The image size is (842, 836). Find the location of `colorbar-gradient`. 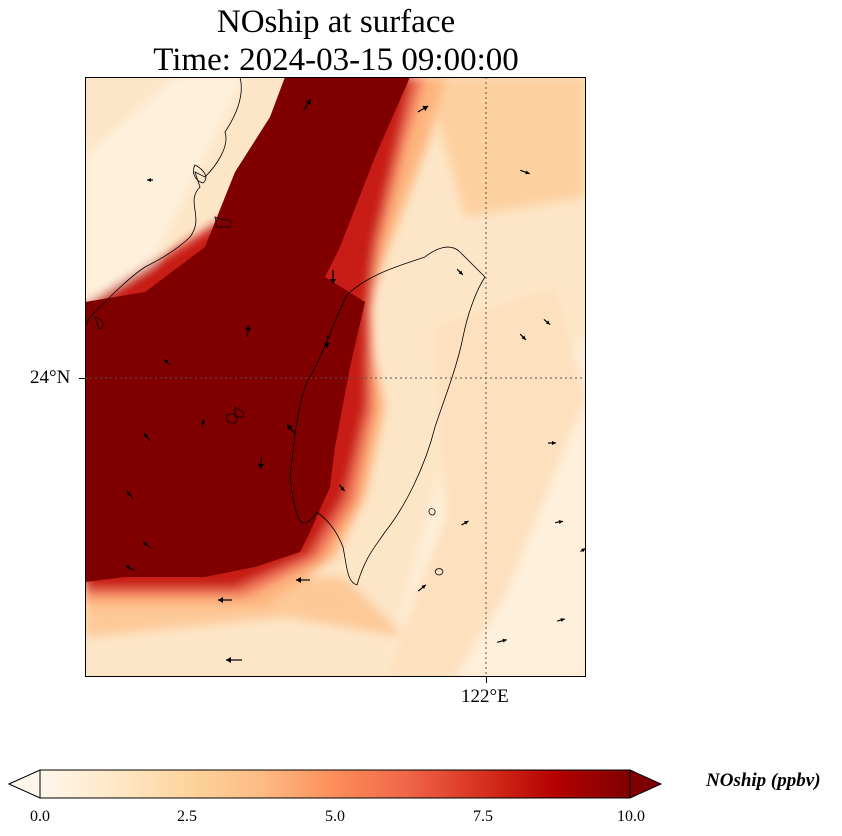

colorbar-gradient is located at coordinates (335, 784).